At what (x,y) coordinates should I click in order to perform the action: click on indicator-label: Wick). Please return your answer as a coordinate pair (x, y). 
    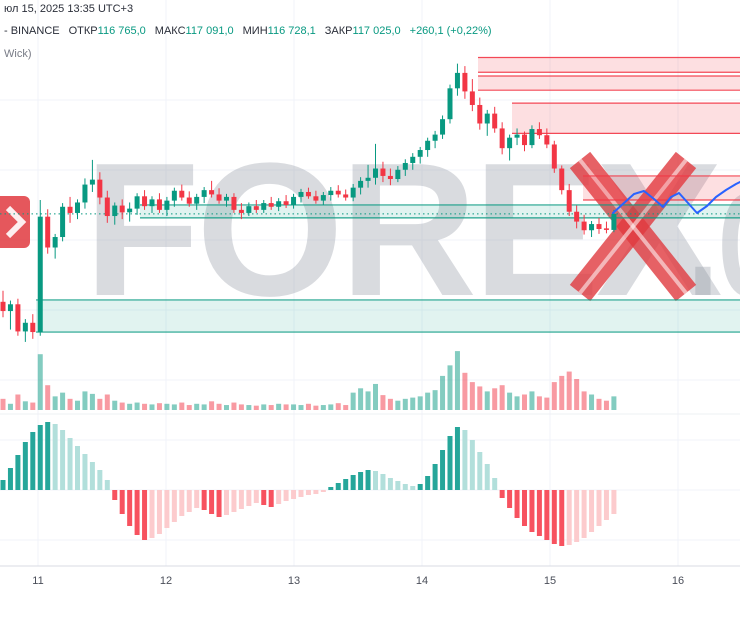
    Looking at the image, I should click on (18, 54).